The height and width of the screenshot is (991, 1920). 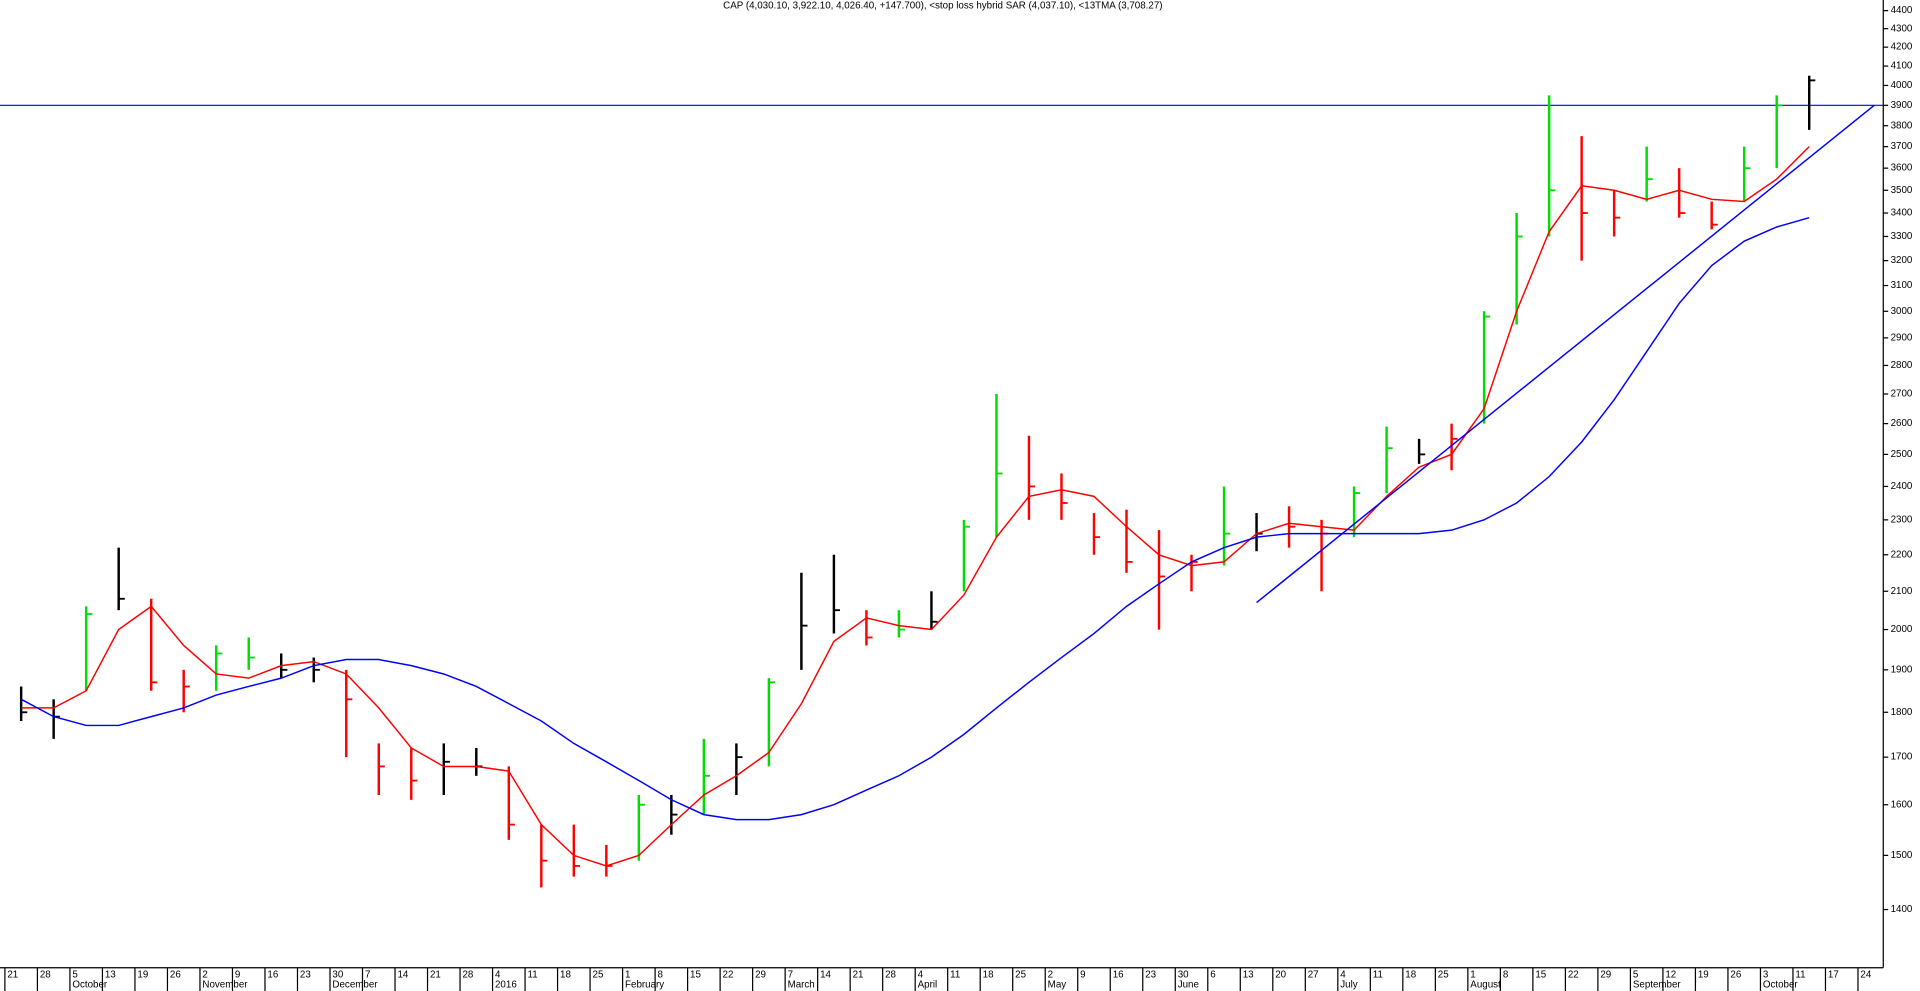 I want to click on y-tick-label: 3100, so click(x=1902, y=285).